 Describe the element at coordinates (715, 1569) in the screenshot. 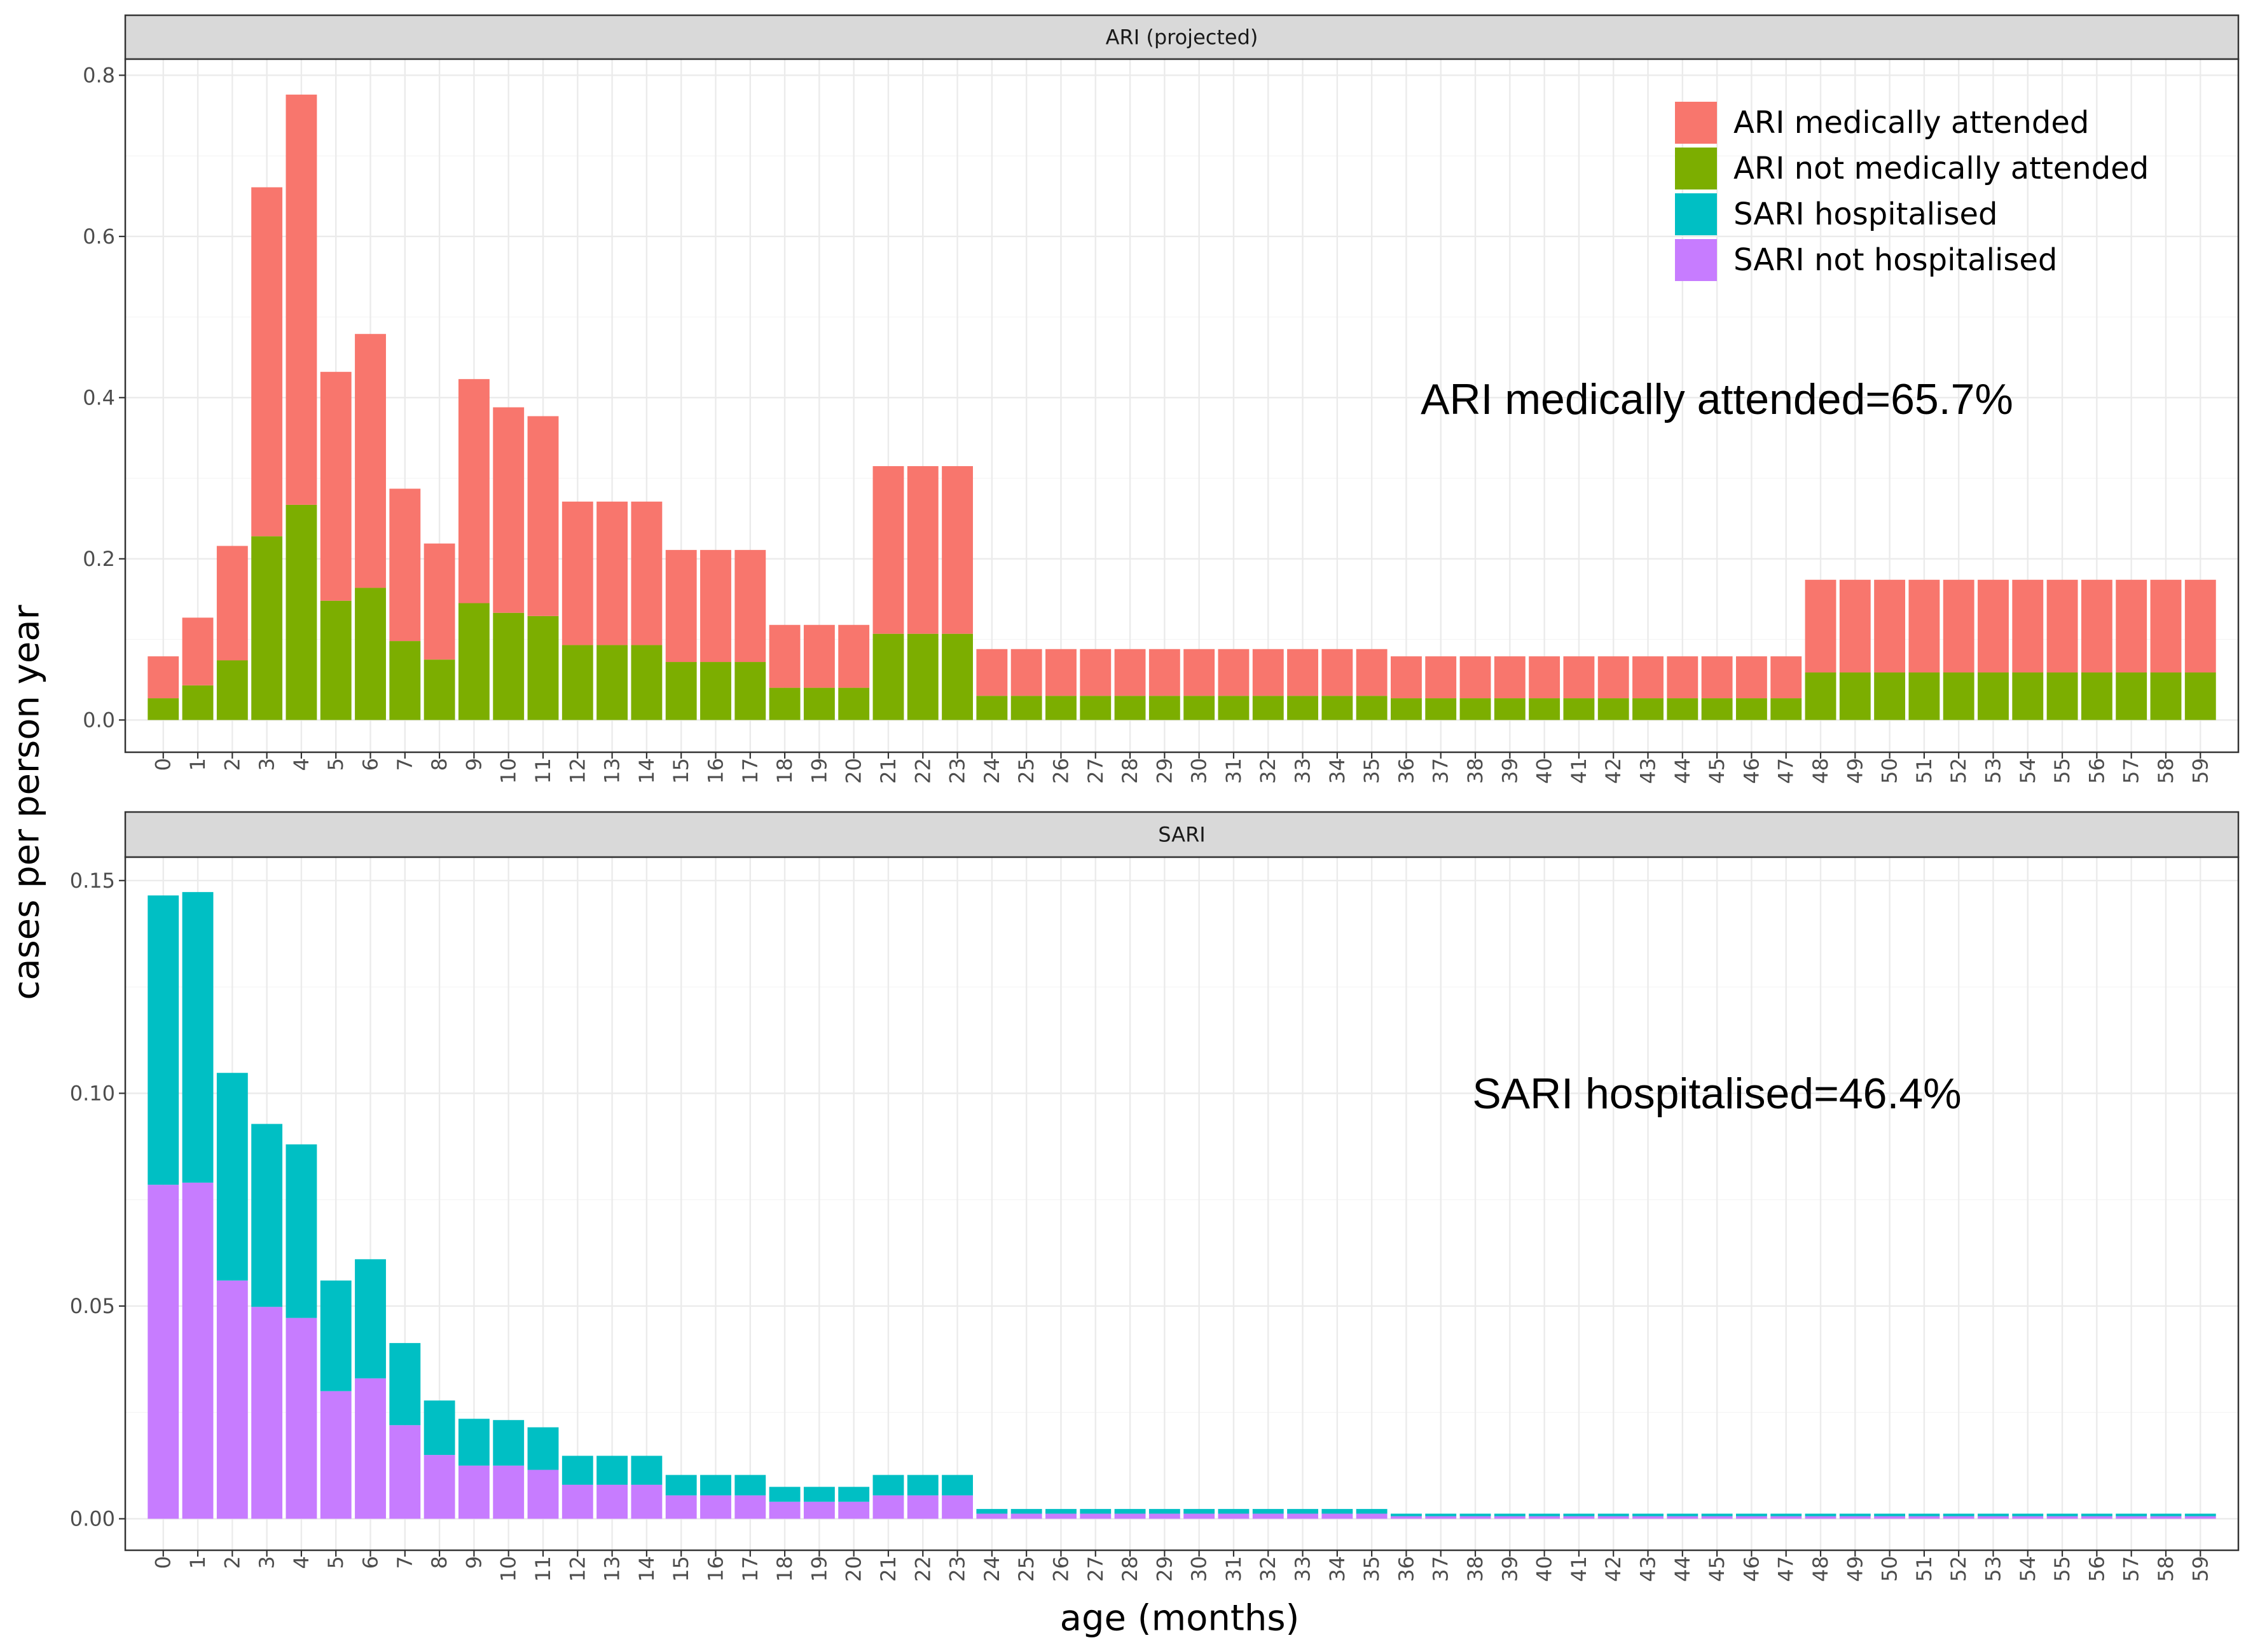

I see `x-tick-label: 16` at that location.